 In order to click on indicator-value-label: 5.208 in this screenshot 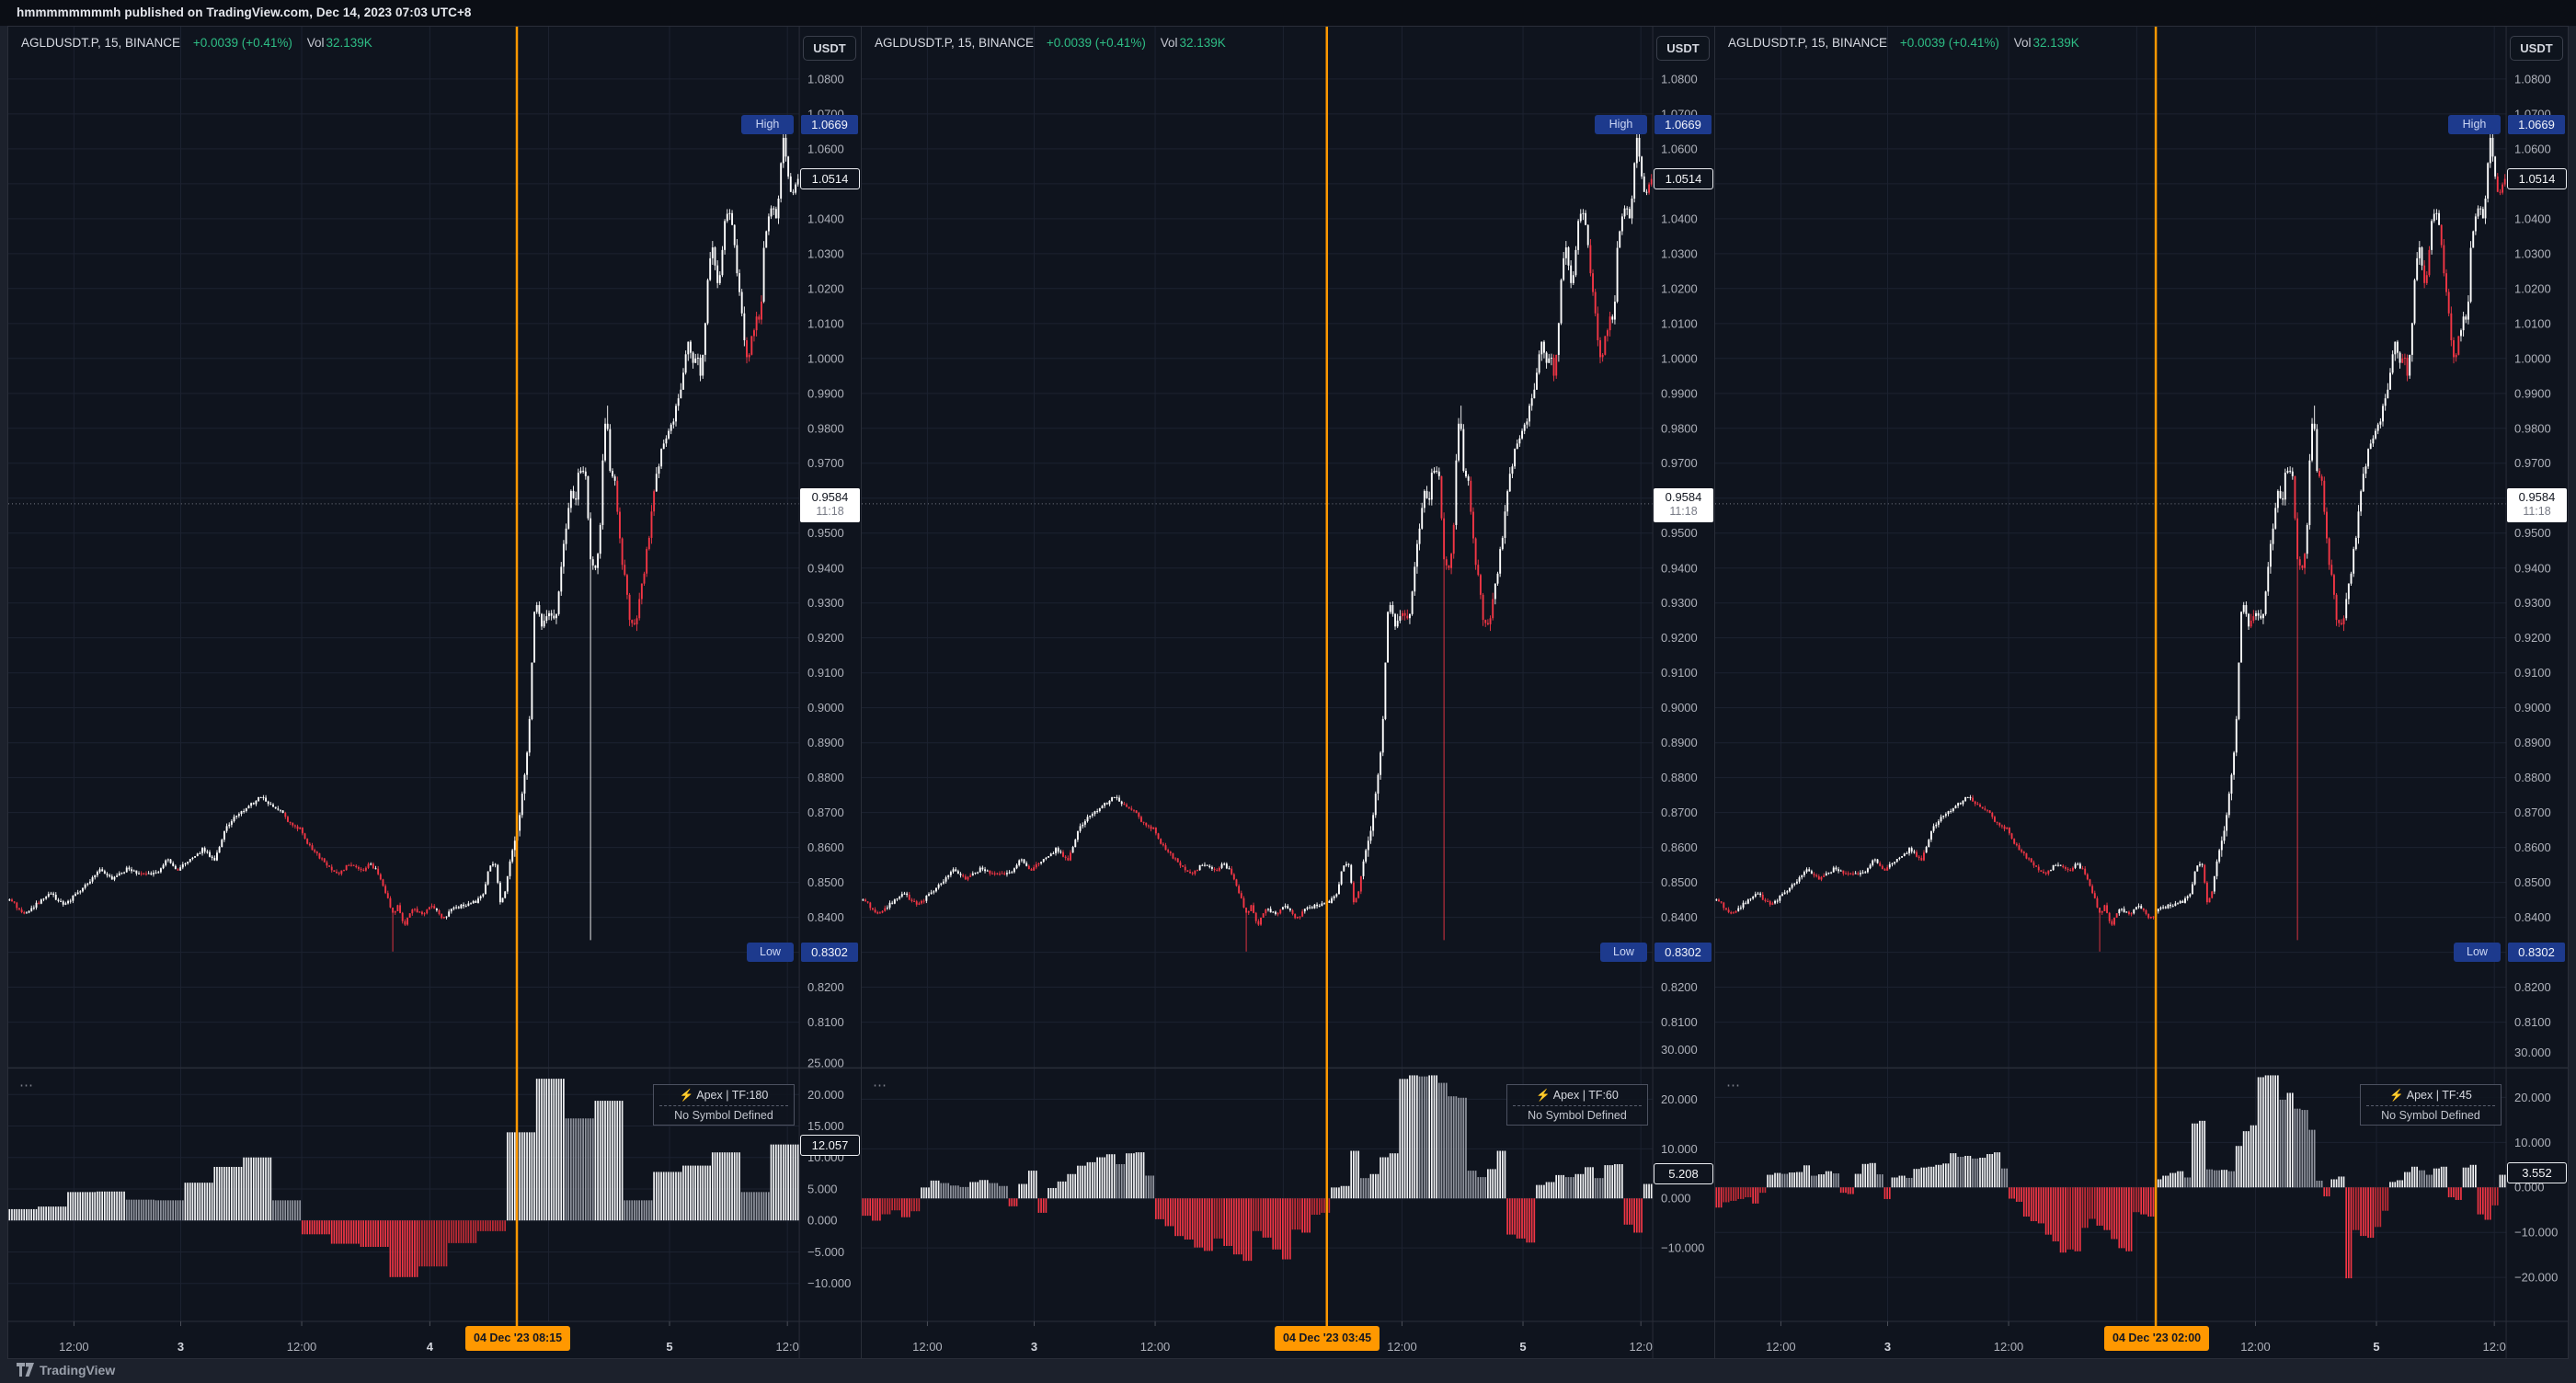, I will do `click(1683, 1173)`.